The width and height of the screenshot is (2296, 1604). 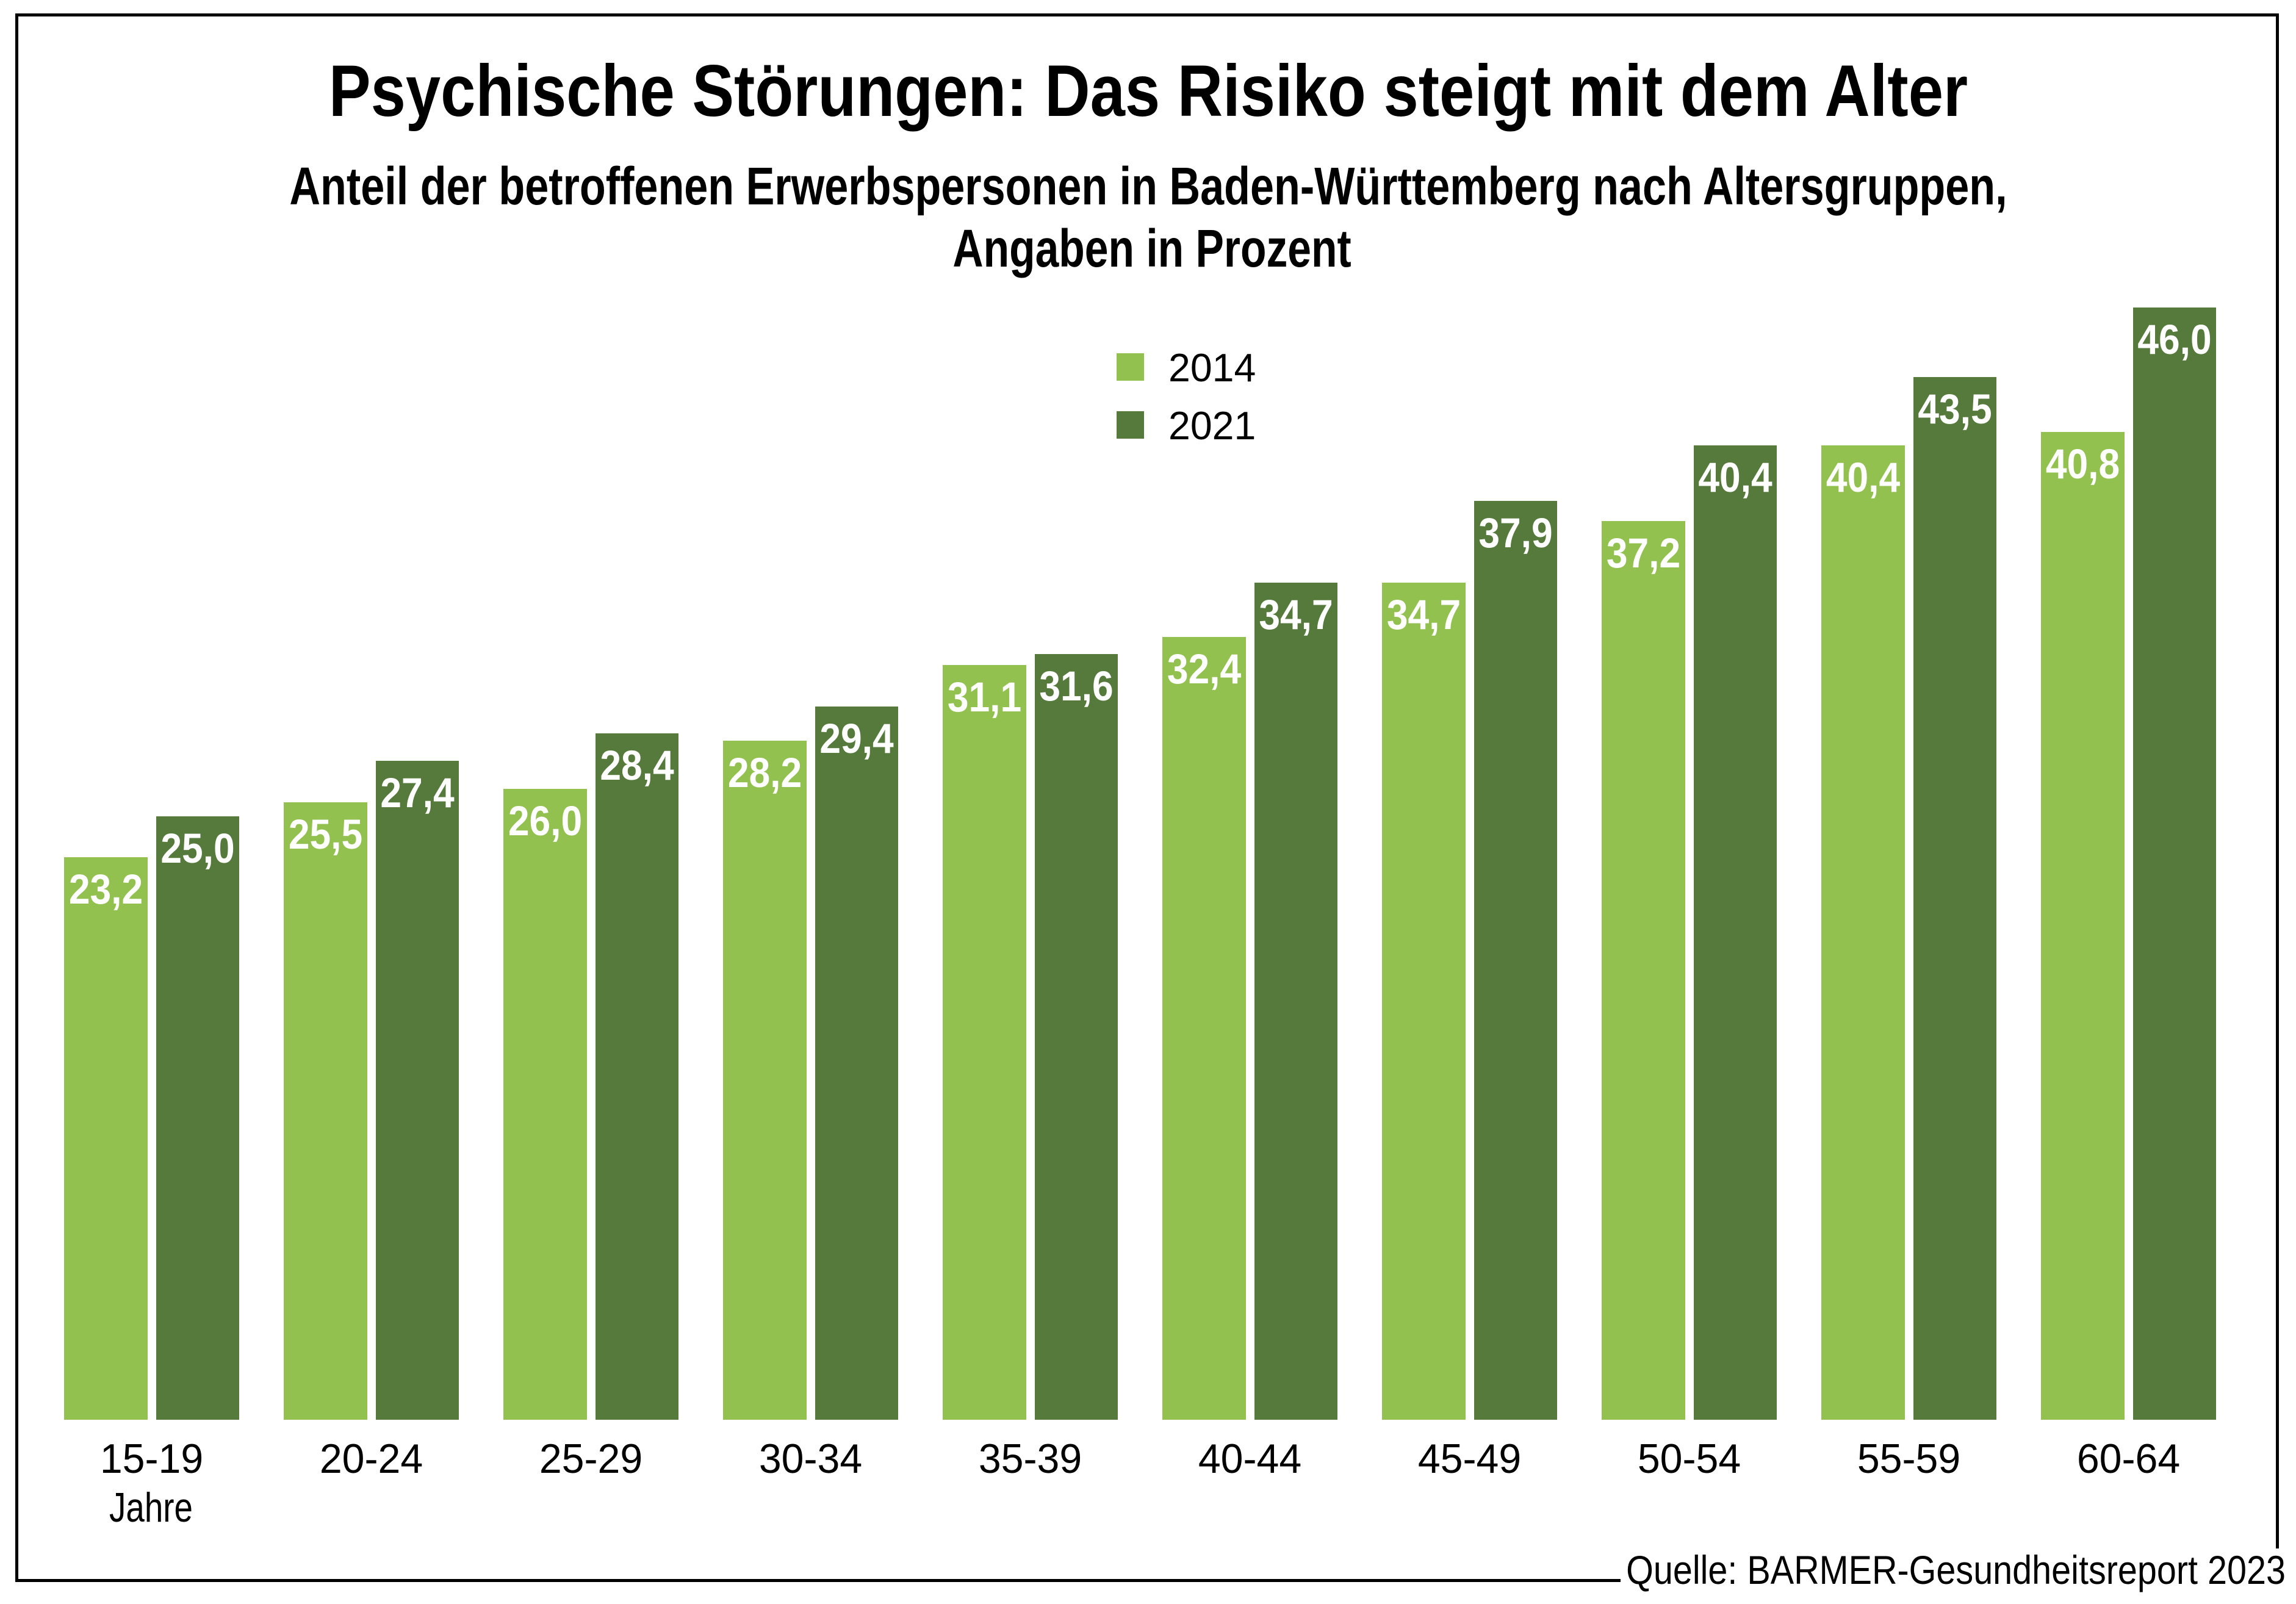 I want to click on svg-text: 20-24, so click(x=371, y=1459).